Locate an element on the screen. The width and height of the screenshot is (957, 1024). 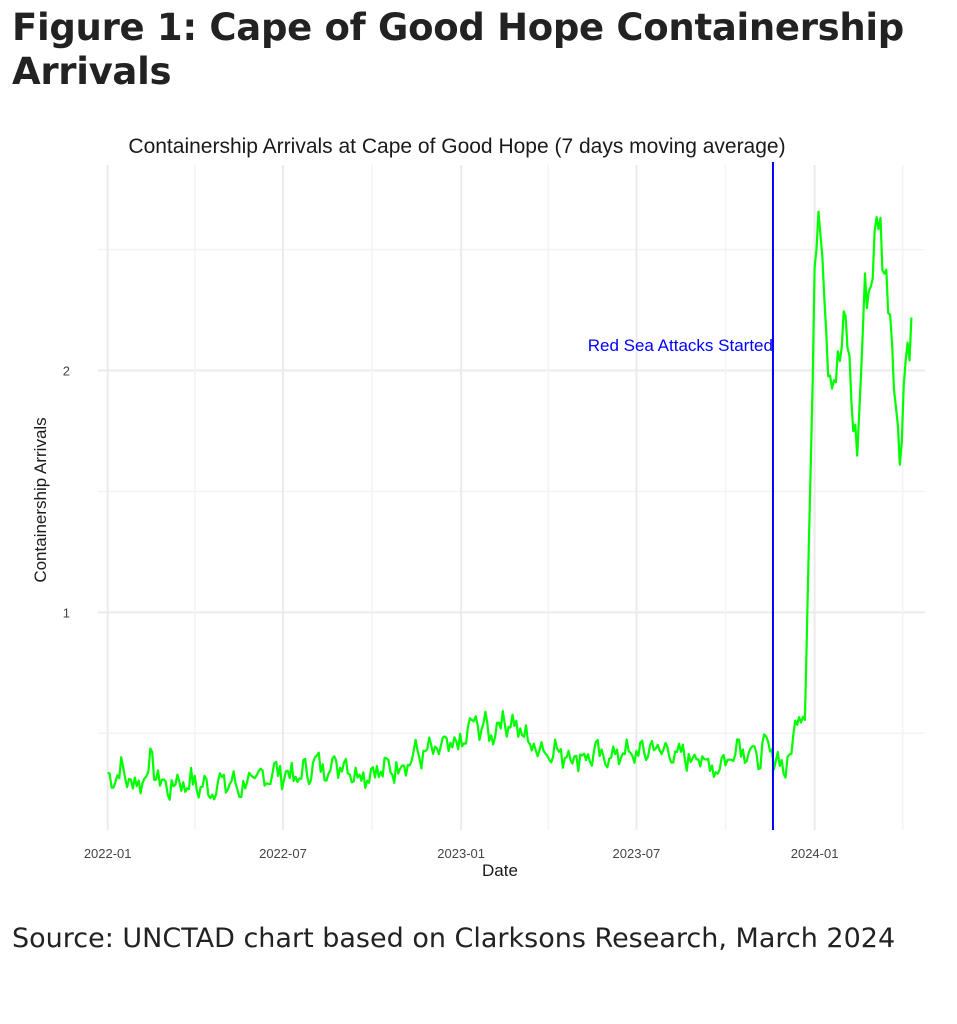
annotation-label: Red Sea Attacks Started is located at coordinates (680, 345).